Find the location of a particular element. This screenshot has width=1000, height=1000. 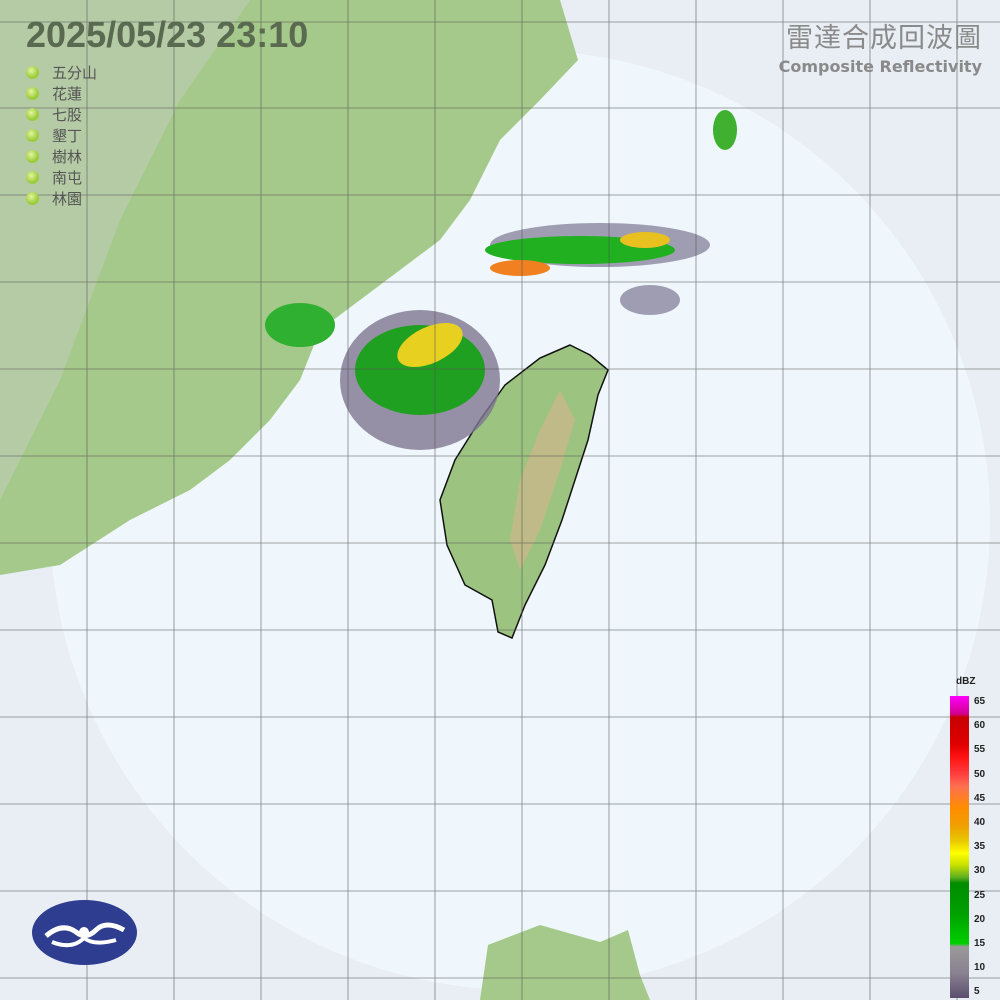

legend-tick-label: 10 is located at coordinates (980, 968).